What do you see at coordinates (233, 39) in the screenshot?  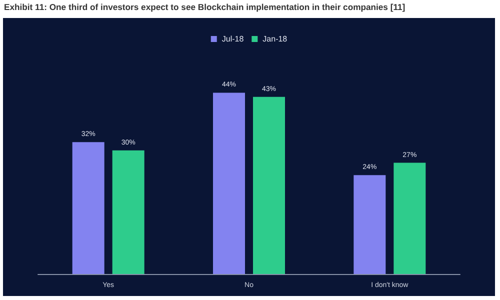 I see `legend-label: Jul-18` at bounding box center [233, 39].